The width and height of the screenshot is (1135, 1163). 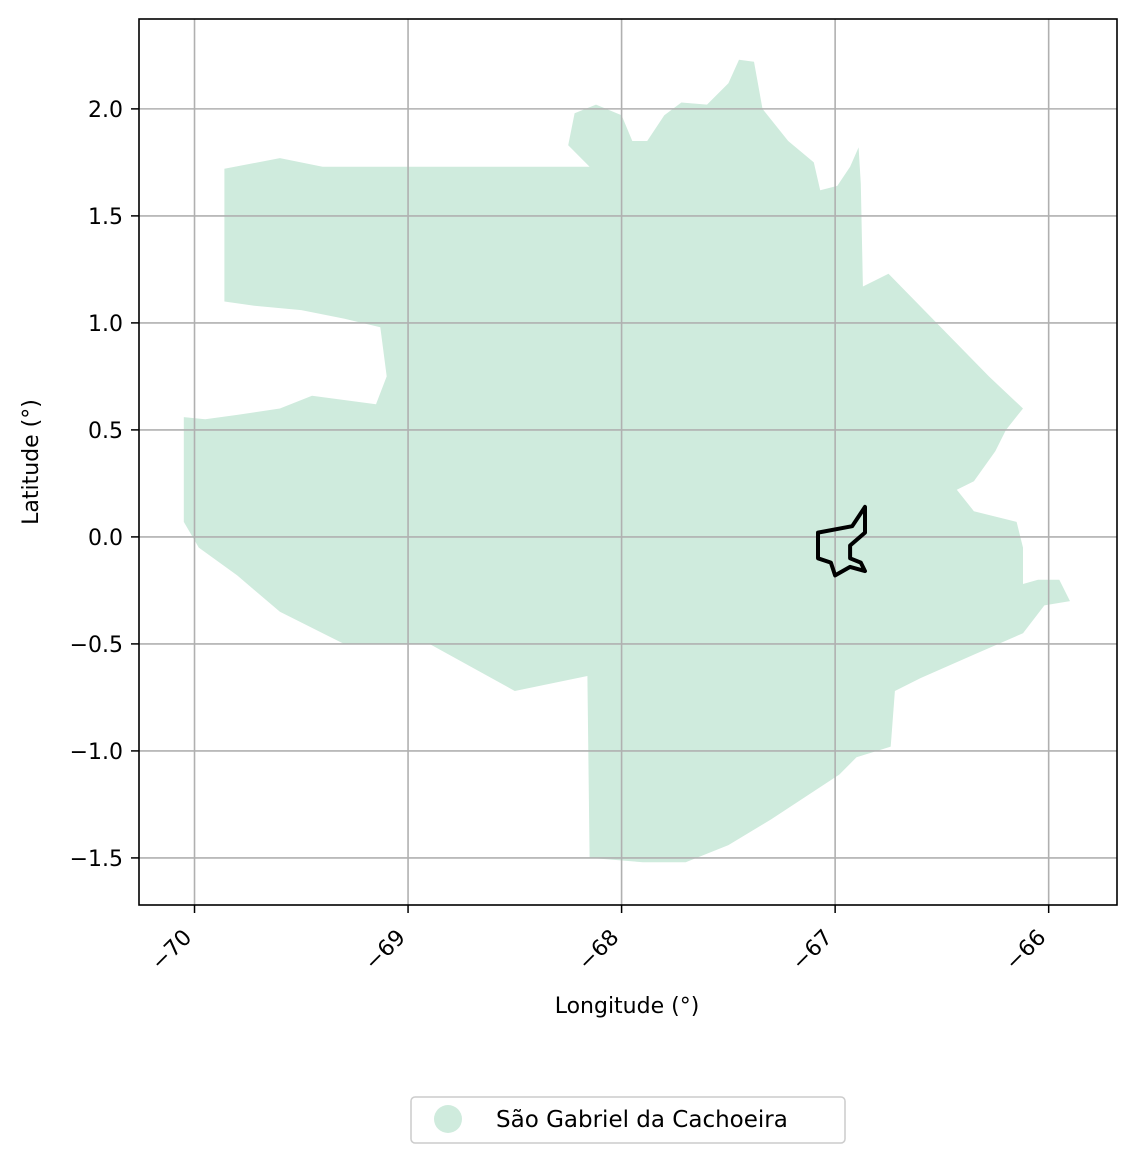 What do you see at coordinates (448, 1119) in the screenshot?
I see `legend-marker-icon` at bounding box center [448, 1119].